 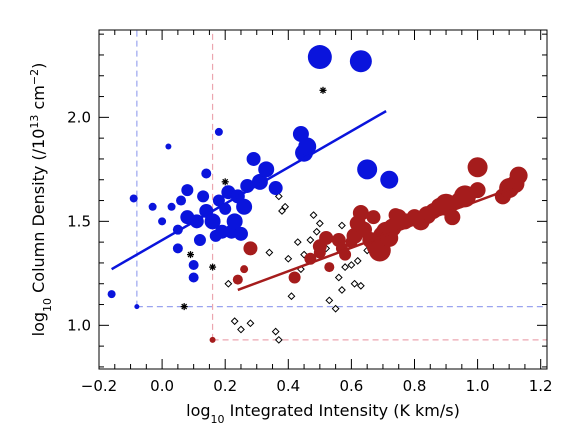 I want to click on x-tick-label: −0.2, so click(x=99, y=386).